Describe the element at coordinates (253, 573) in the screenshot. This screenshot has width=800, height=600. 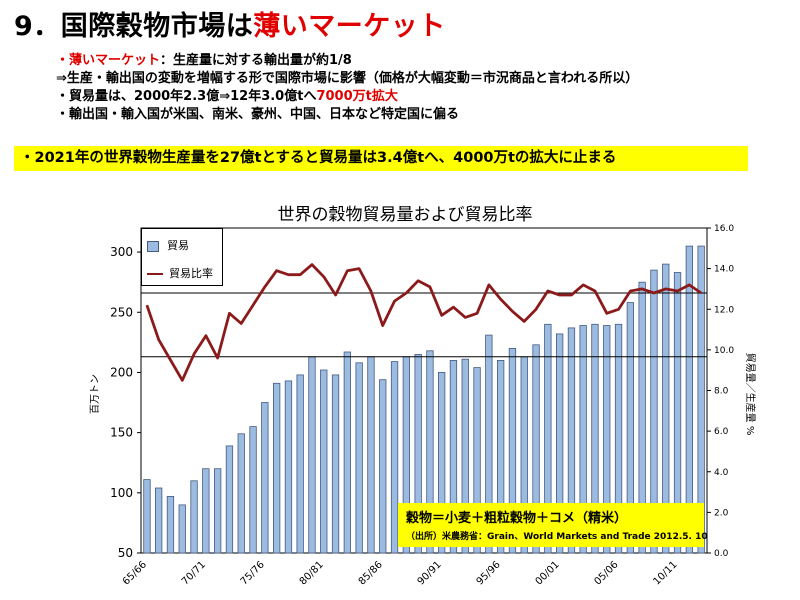
I see `x-tick-label: 75/76` at that location.